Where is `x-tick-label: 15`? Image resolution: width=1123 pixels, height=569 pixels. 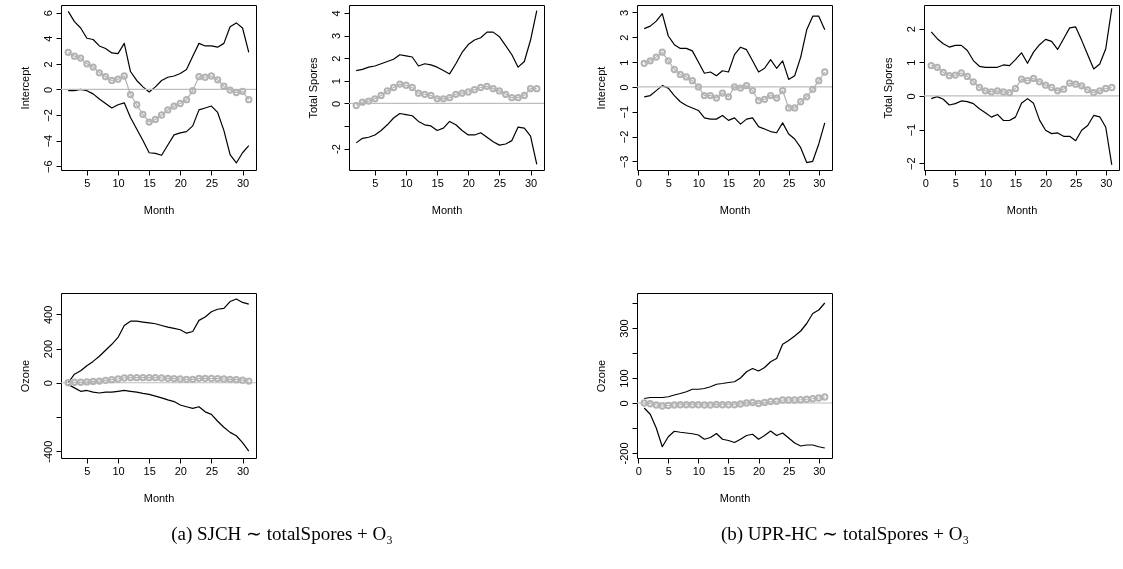
x-tick-label: 15 is located at coordinates (149, 182).